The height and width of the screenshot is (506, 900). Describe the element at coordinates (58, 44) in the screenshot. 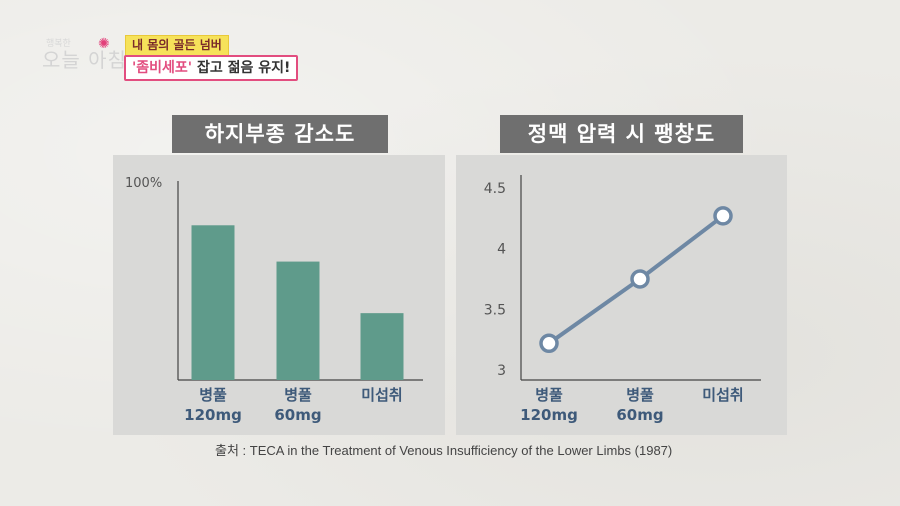

I see `logo-small-text: 행복한` at that location.